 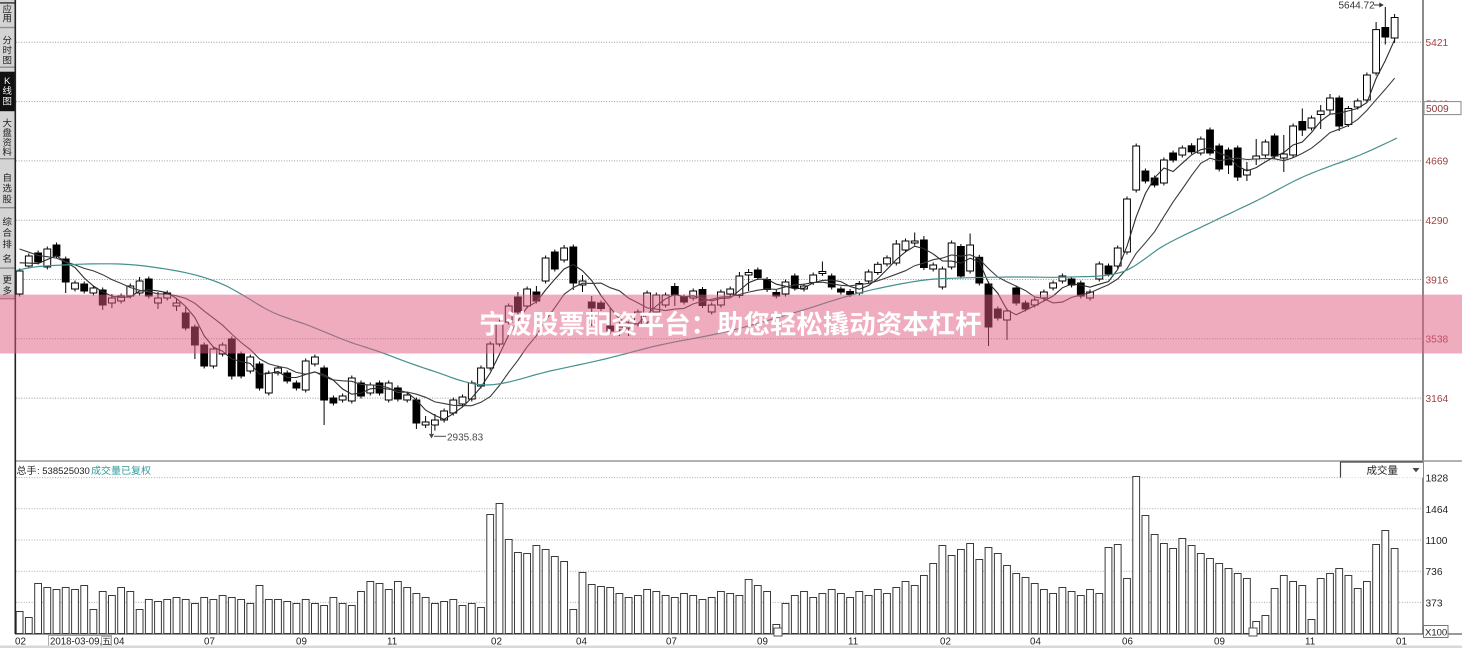 I want to click on svg-text: 3164, so click(x=1437, y=399).